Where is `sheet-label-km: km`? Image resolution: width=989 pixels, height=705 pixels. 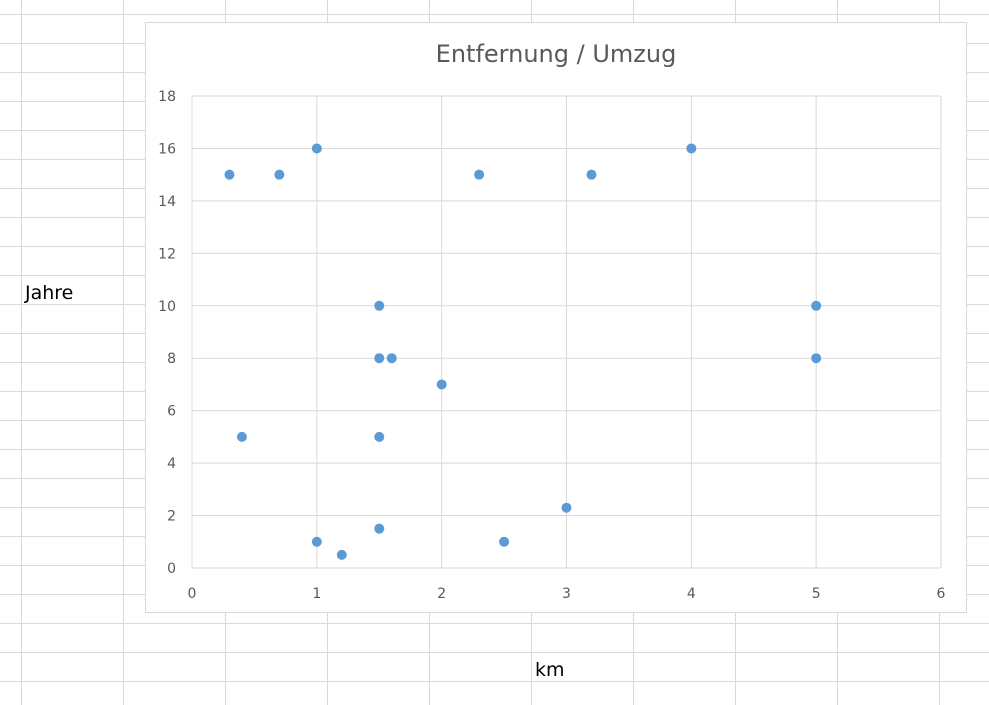
sheet-label-km: km is located at coordinates (550, 670).